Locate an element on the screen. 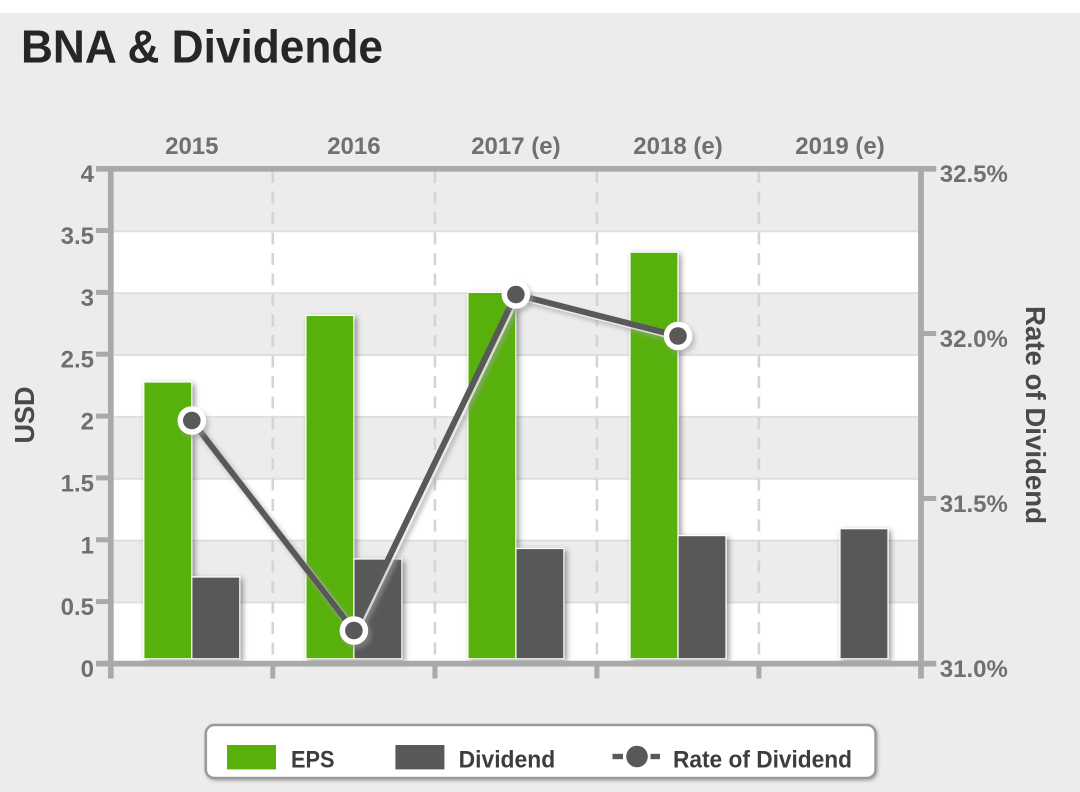  svg-text: EPS is located at coordinates (313, 760).